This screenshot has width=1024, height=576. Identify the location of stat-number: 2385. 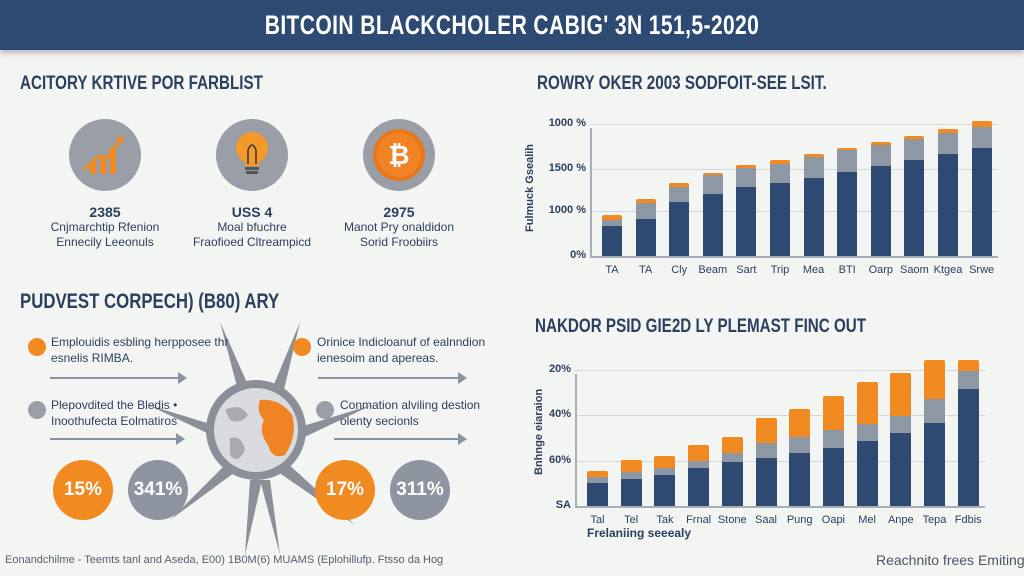
(105, 212).